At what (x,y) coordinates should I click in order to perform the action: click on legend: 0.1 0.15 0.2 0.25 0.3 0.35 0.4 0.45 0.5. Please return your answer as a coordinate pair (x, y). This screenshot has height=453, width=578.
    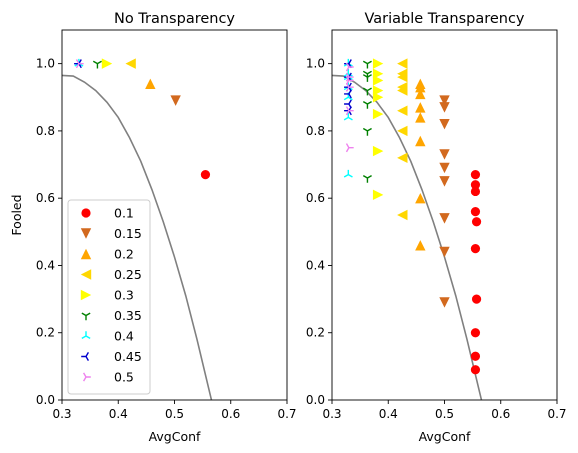
    Looking at the image, I should click on (109, 297).